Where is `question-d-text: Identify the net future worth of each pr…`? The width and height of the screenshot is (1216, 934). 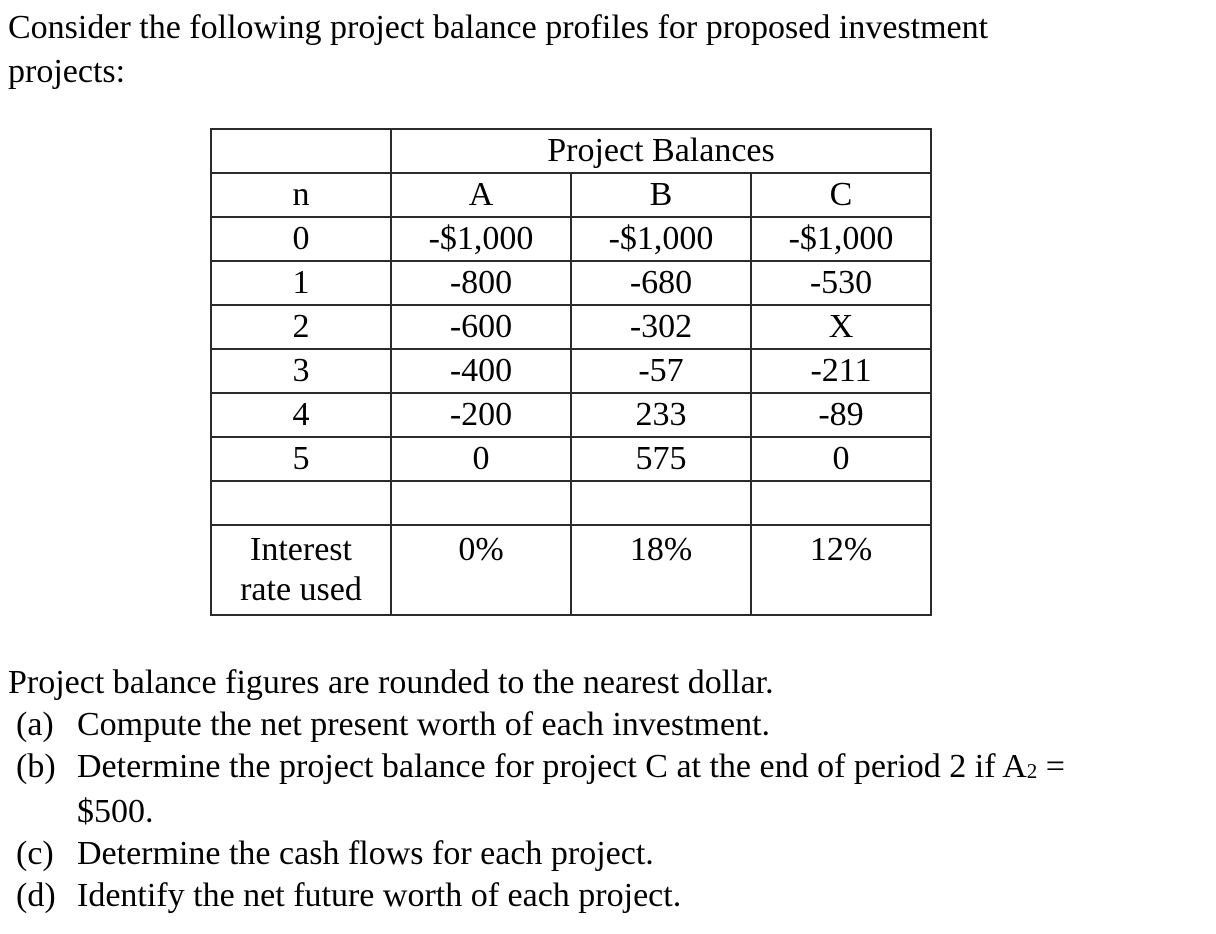
question-d-text: Identify the net future worth of each pr… is located at coordinates (379, 895).